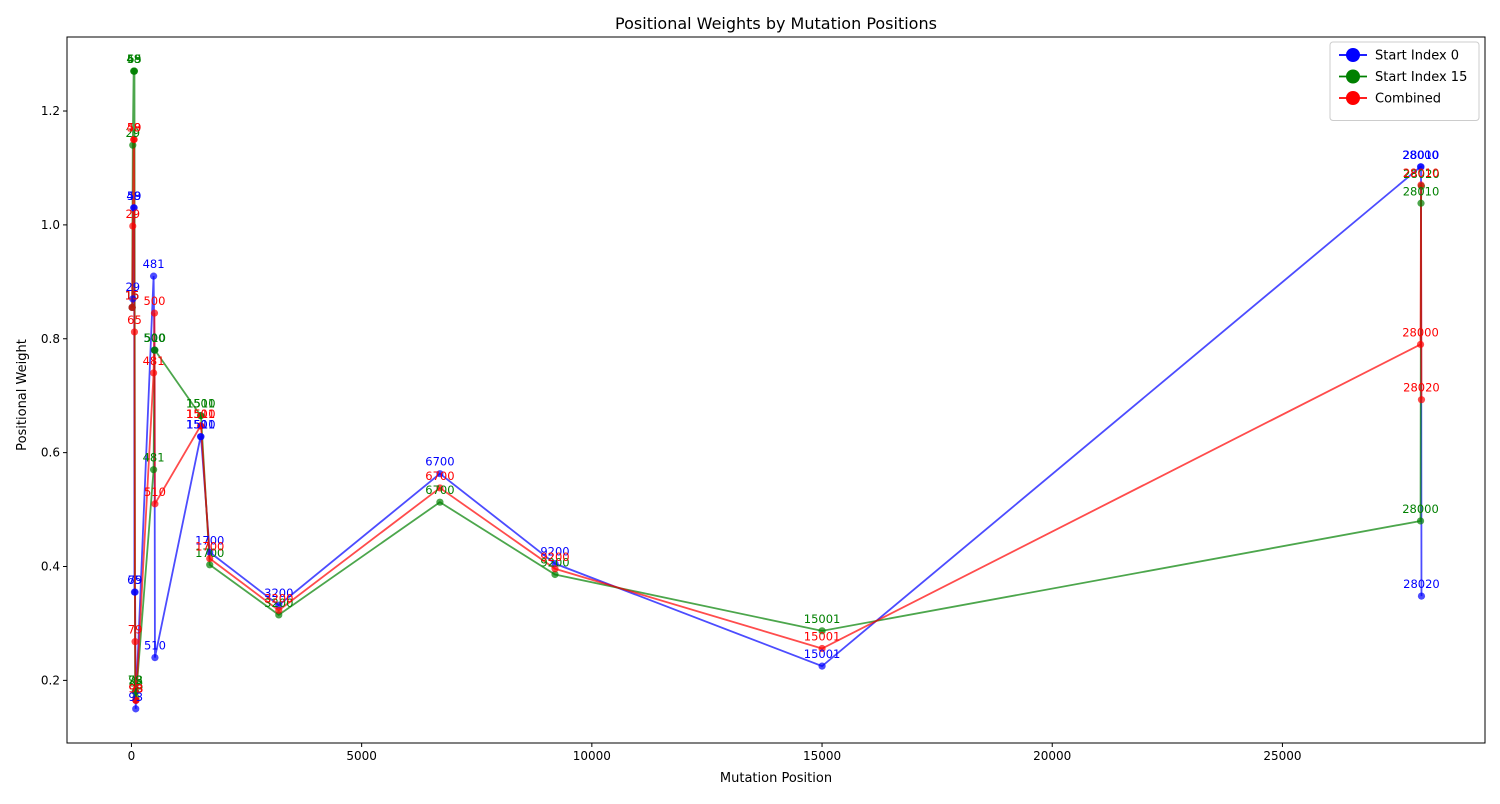 The image size is (1500, 804). Describe the element at coordinates (132, 756) in the screenshot. I see `x-tick-label: 0` at that location.